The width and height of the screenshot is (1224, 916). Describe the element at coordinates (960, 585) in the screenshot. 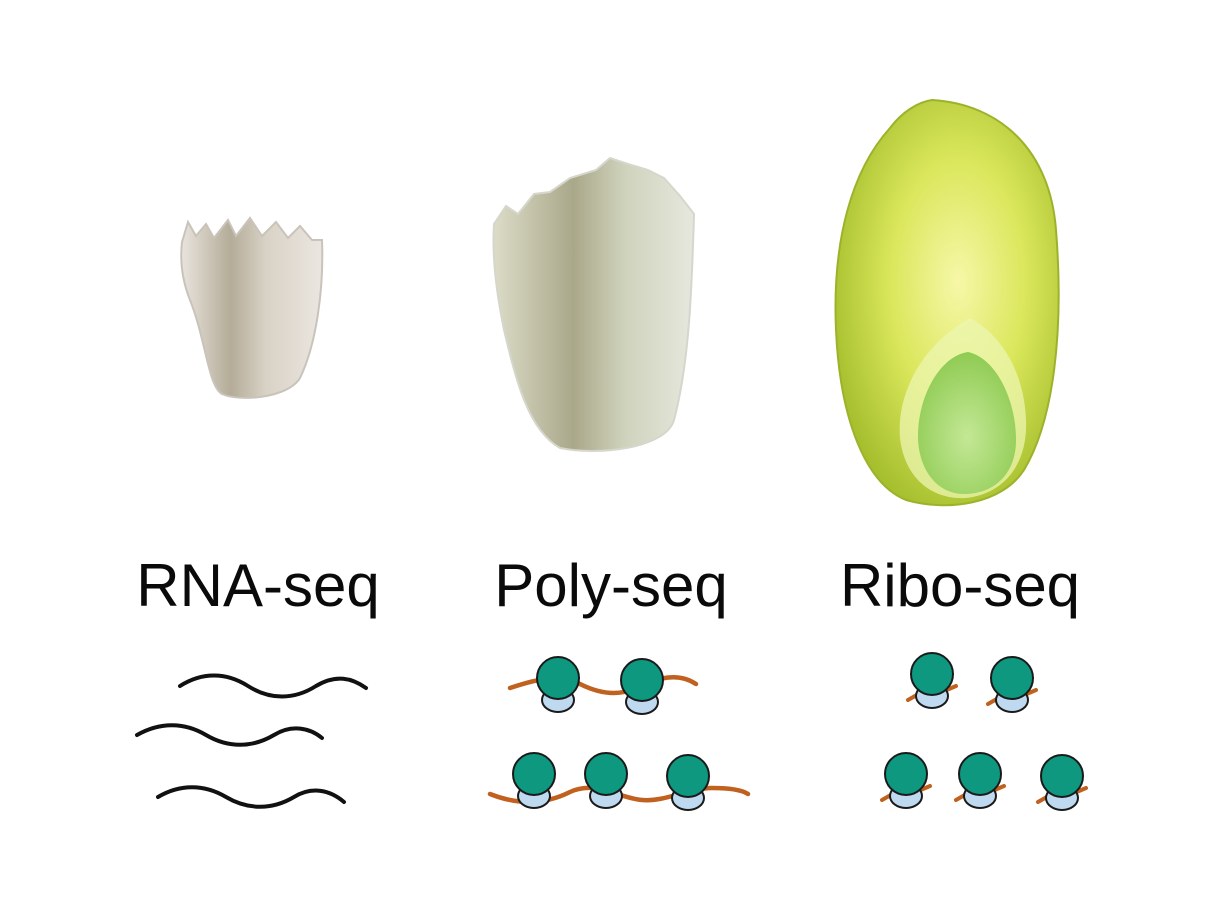

I see `label-ribo-seq: Ribo-seq` at that location.